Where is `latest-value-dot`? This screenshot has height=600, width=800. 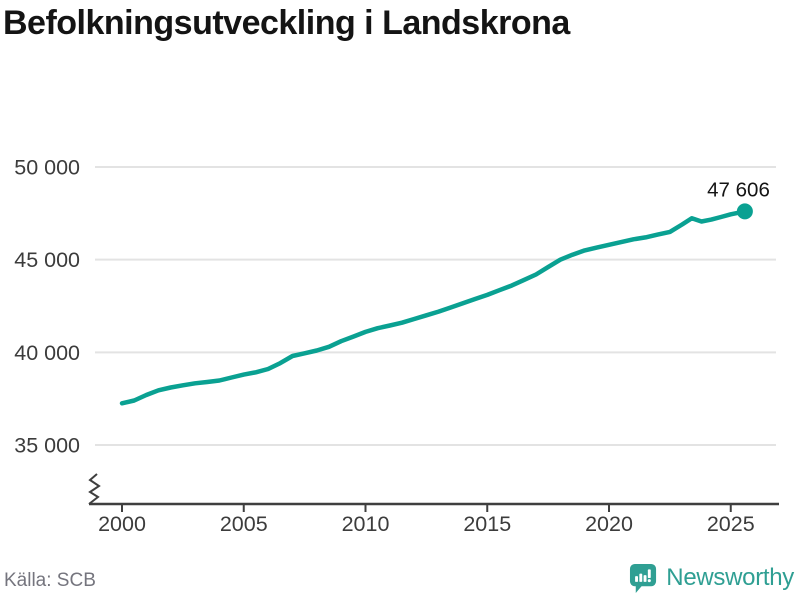
latest-value-dot is located at coordinates (744, 211).